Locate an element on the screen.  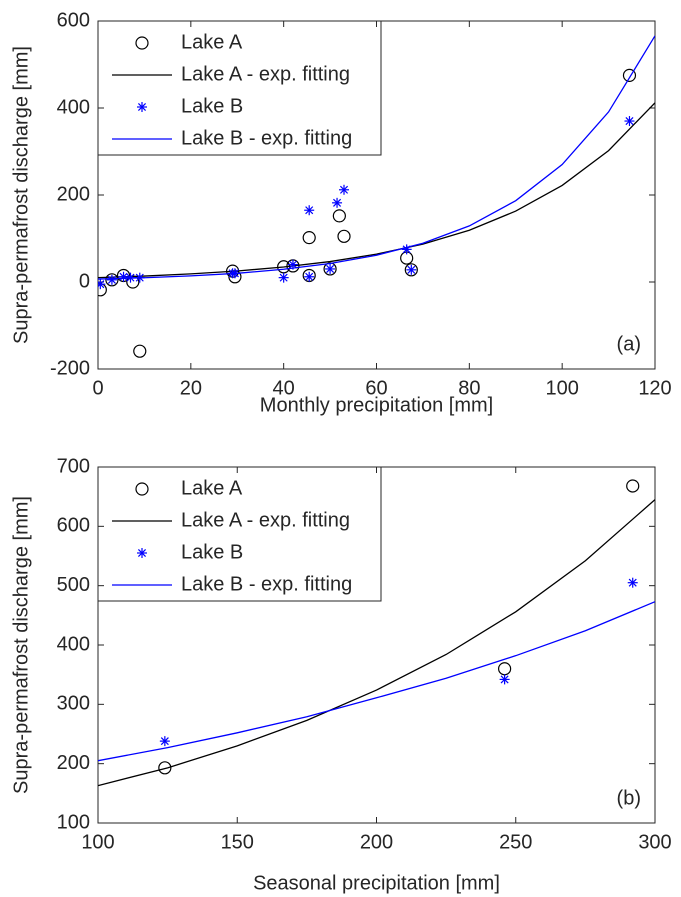
x-tick-label: 120 is located at coordinates (654, 388).